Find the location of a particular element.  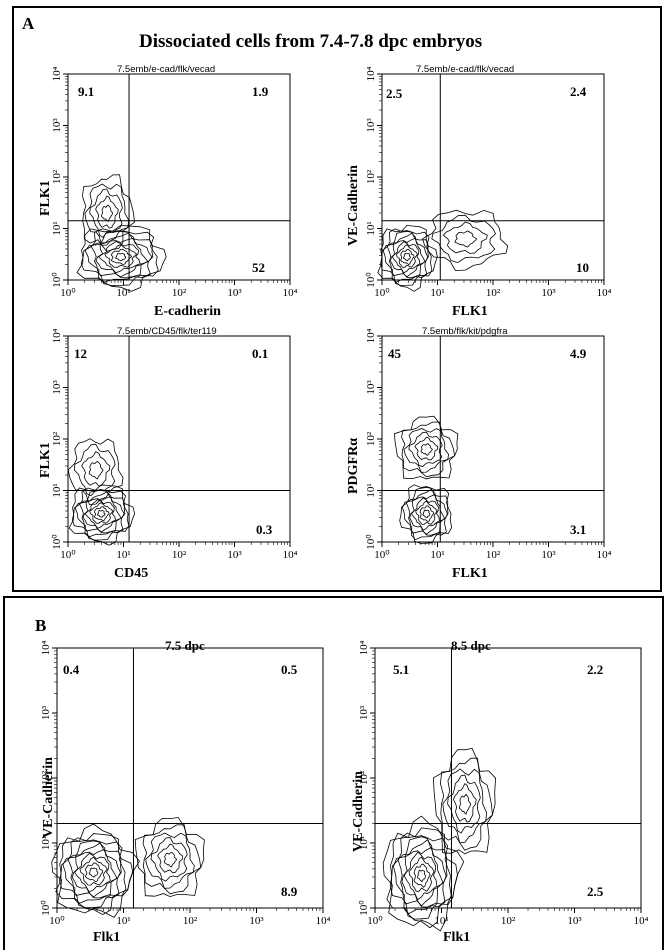

quadrant-upper-right: 4.9 is located at coordinates (578, 353).